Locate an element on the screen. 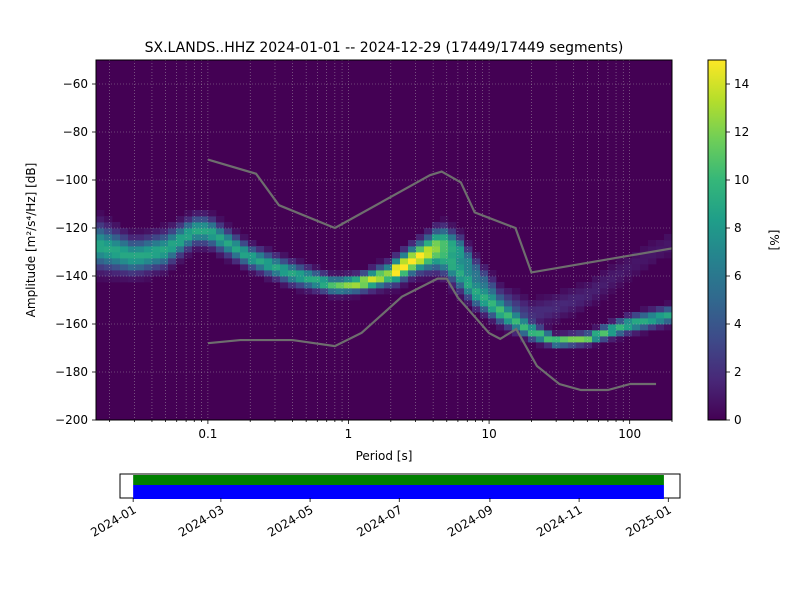 Image resolution: width=800 pixels, height=600 pixels. date-tick-label: 2024-03 is located at coordinates (201, 520).